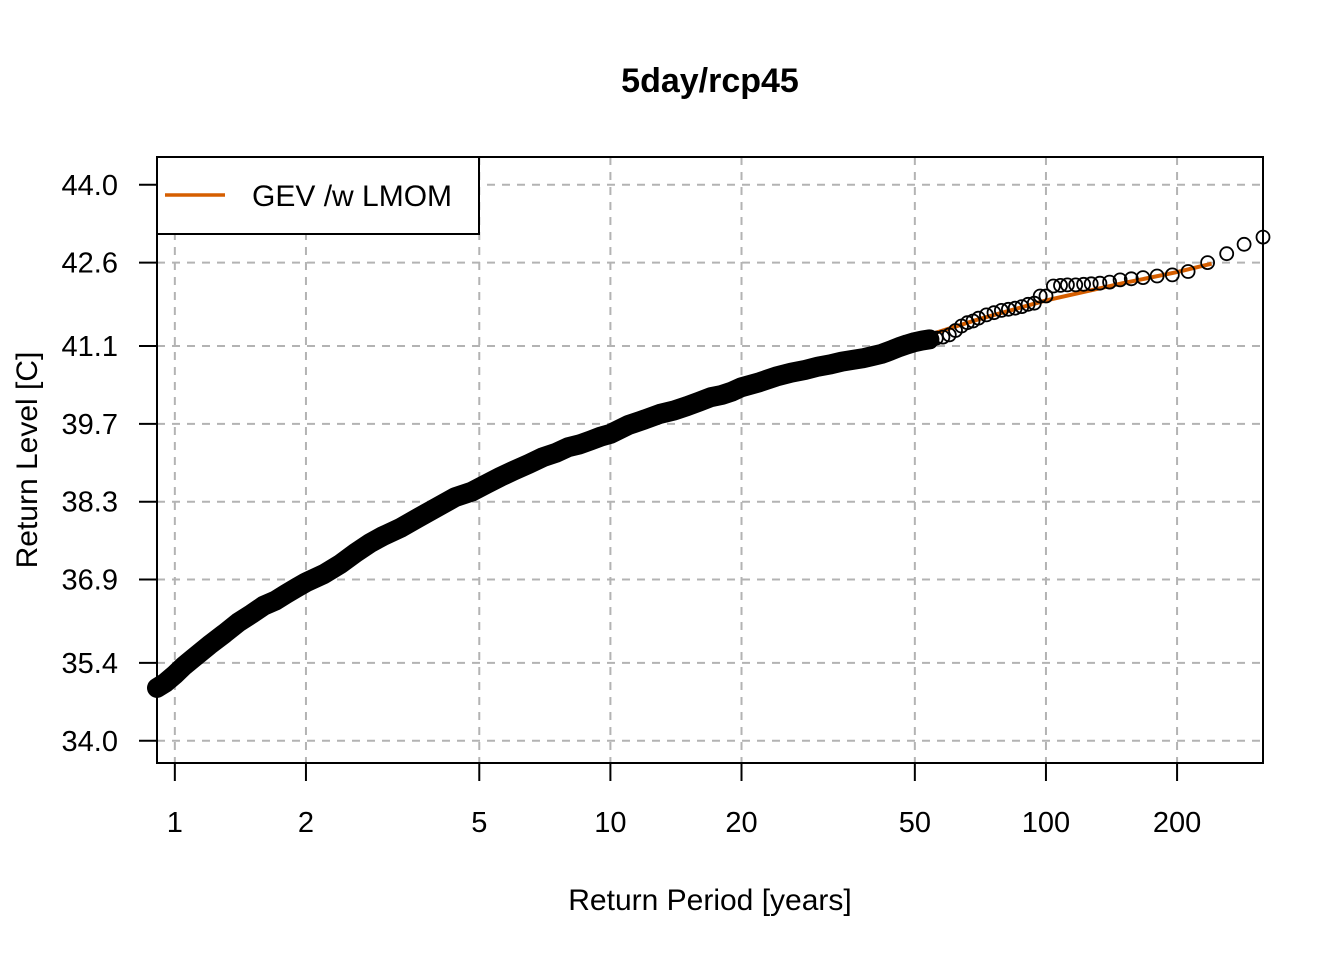 Image resolution: width=1344 pixels, height=965 pixels. I want to click on y-axis: 34.0 35.4 36.9 38.3 39.7 41.1 42.6 44.0, so click(109, 464).